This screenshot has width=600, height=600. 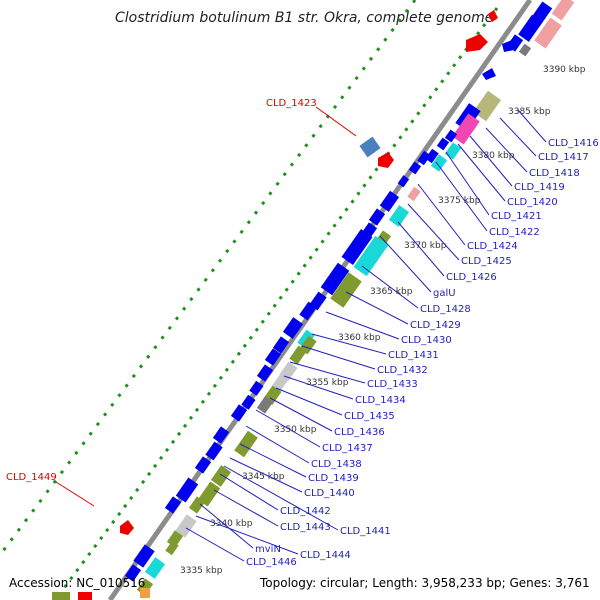 I want to click on gene-label: CLD_1432, so click(x=402, y=370).